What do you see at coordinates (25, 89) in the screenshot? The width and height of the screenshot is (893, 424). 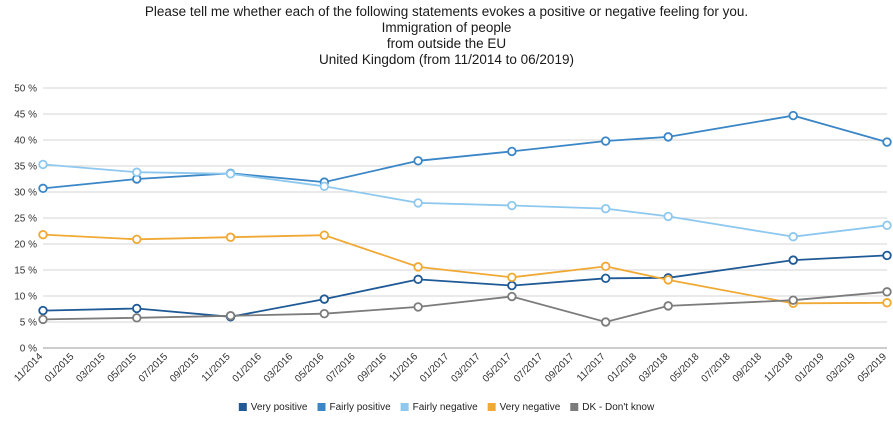 I see `y-tick-label: 50 %` at bounding box center [25, 89].